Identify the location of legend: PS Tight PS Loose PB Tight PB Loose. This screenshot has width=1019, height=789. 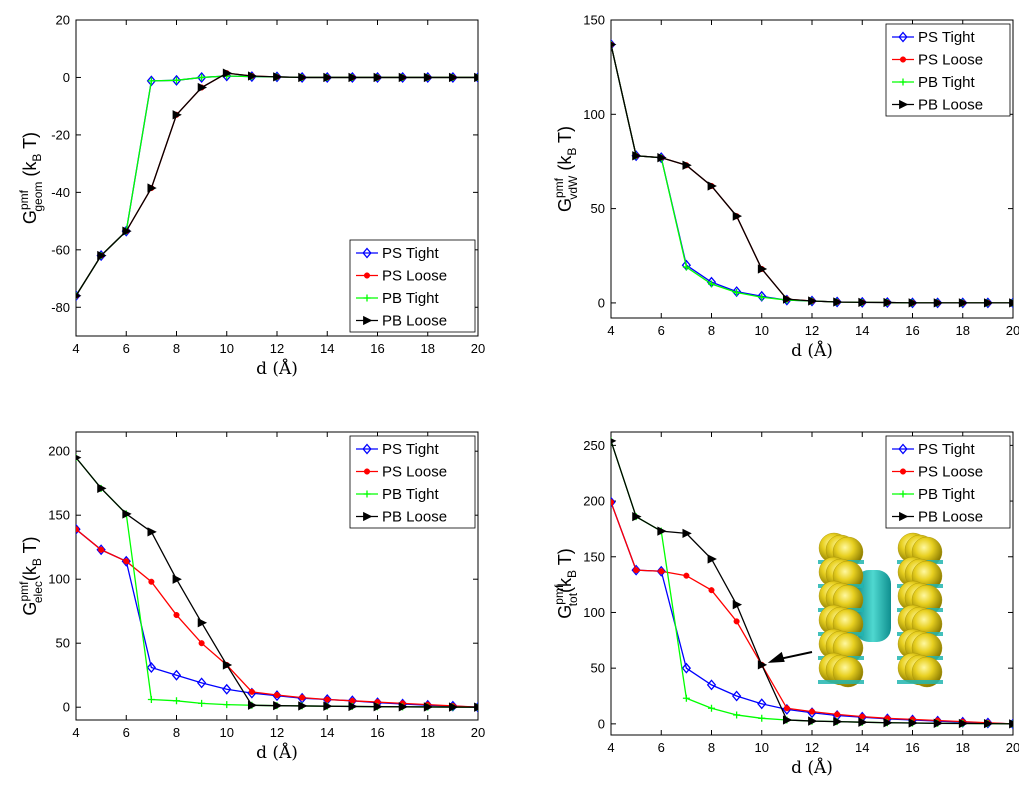
(948, 482).